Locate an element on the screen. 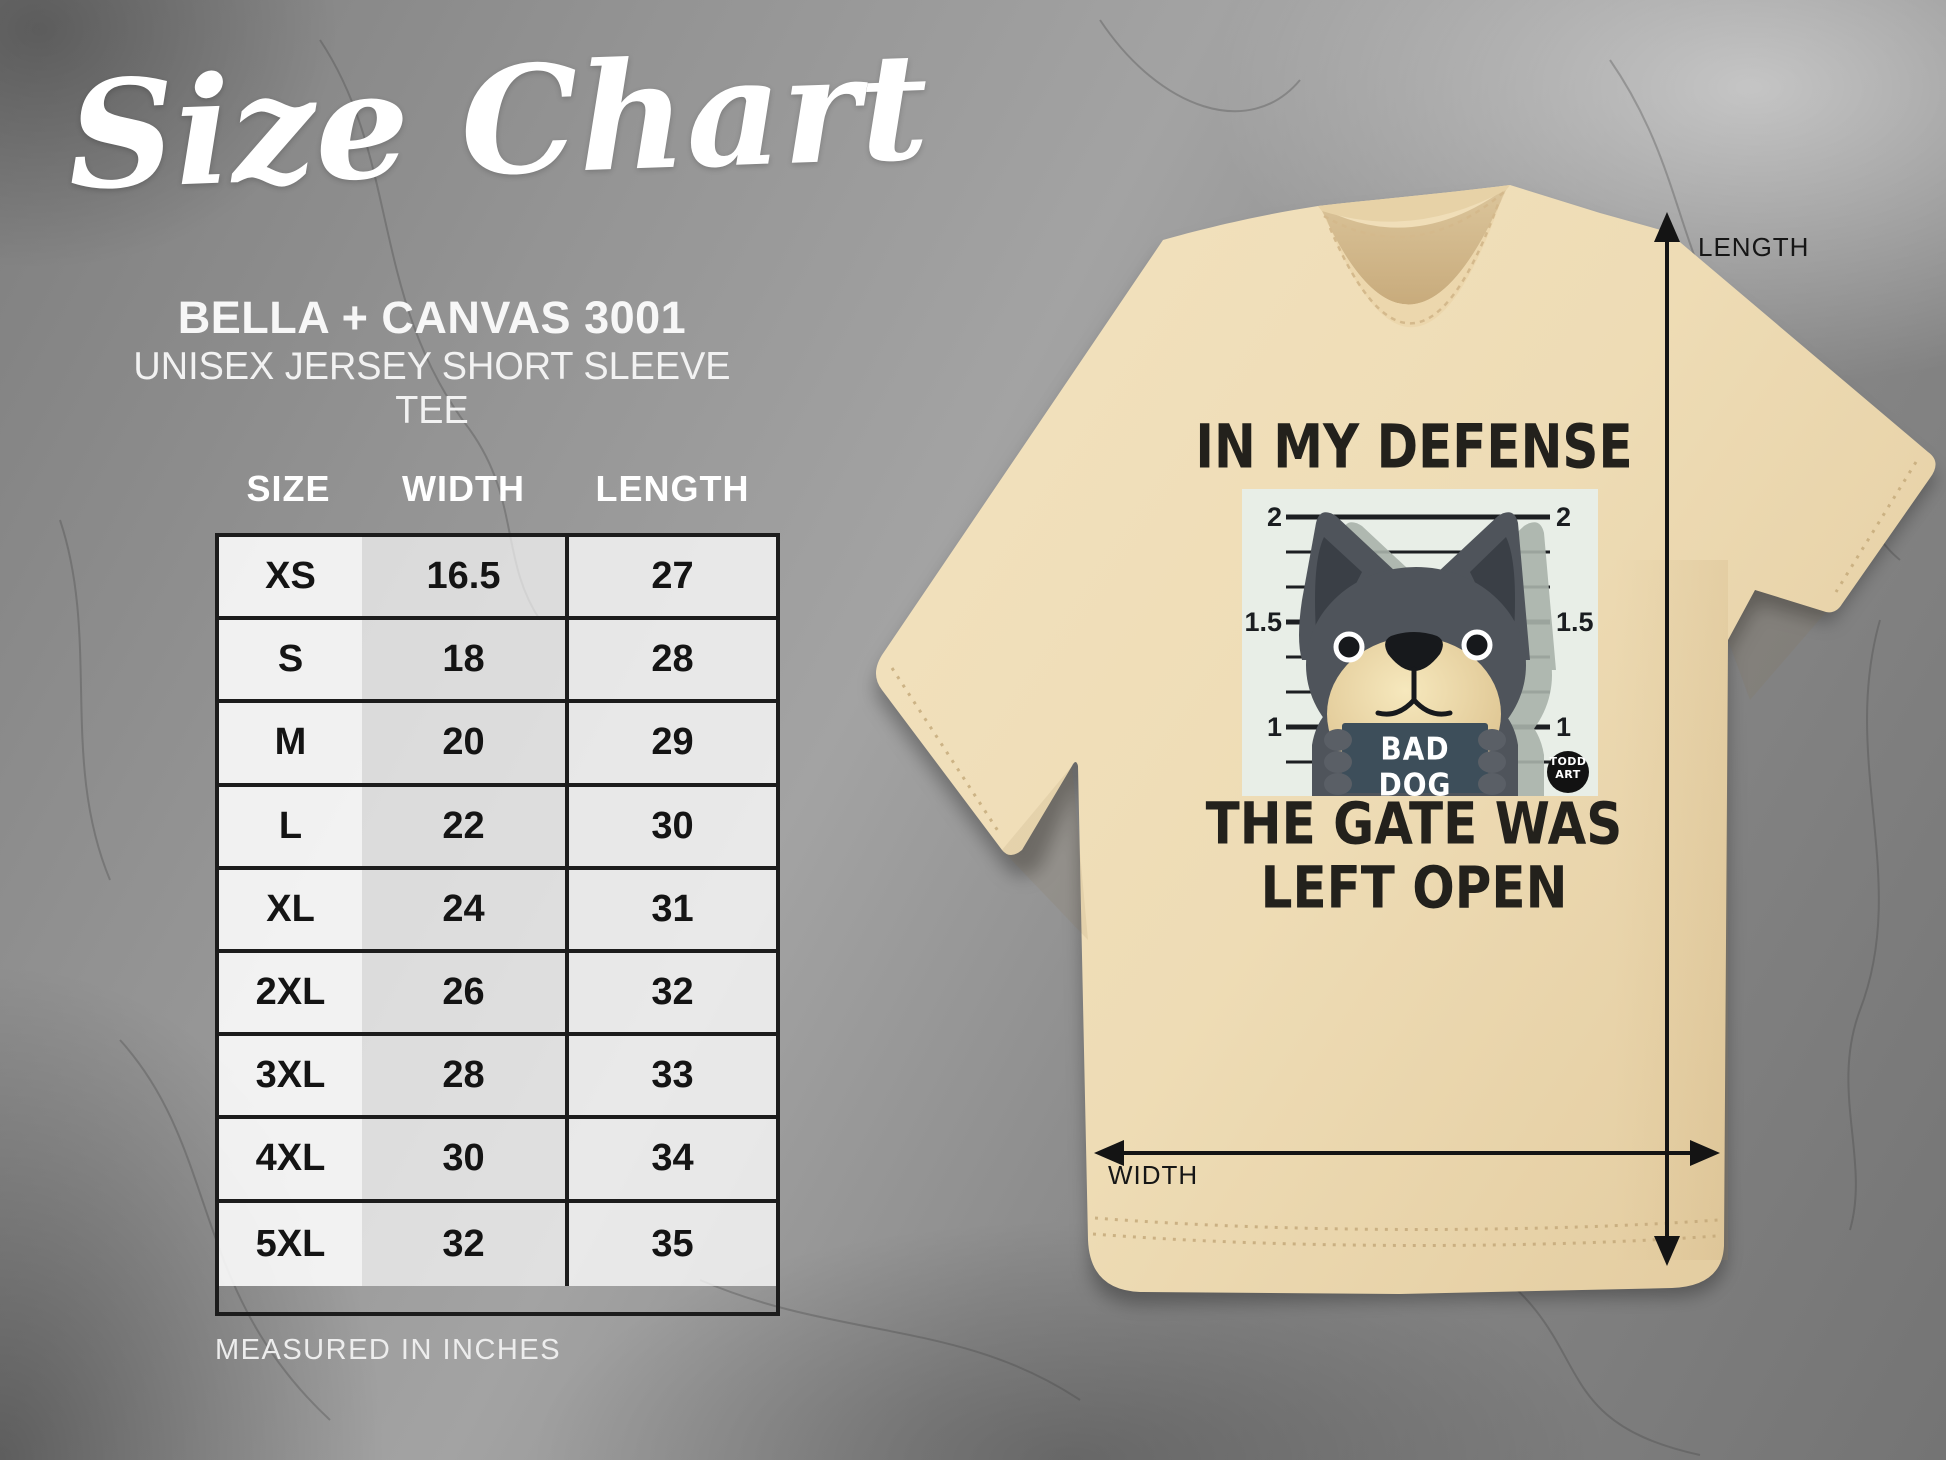 Image resolution: width=1946 pixels, height=1460 pixels. bad-dog-sign-text: BAD DOG is located at coordinates (1415, 767).